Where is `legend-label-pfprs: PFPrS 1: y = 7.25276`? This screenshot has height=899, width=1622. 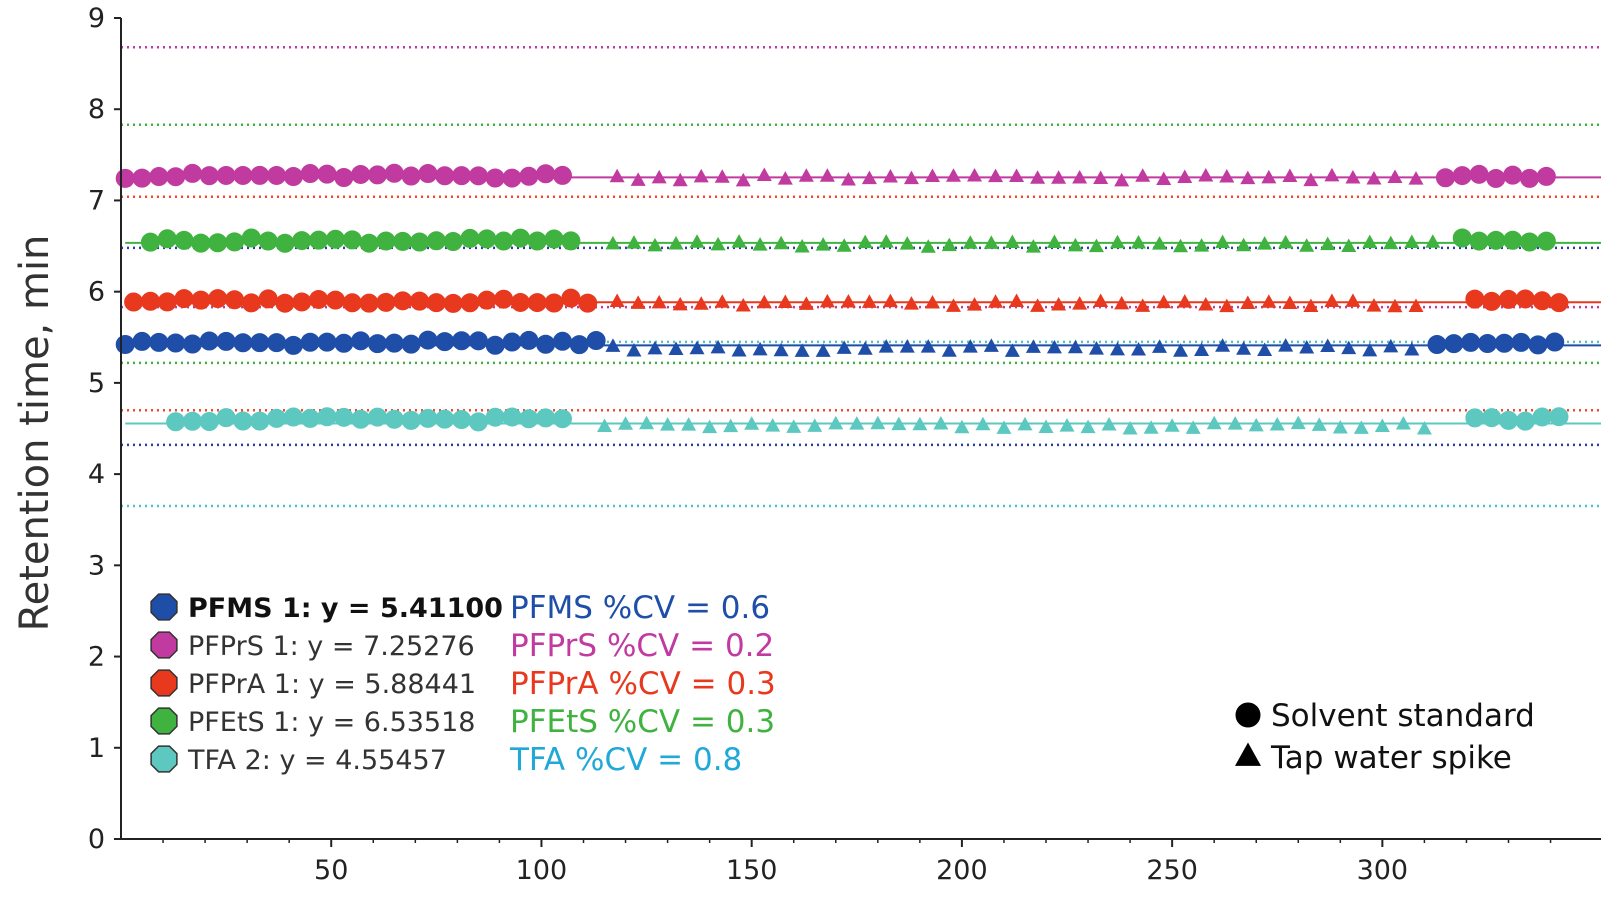 legend-label-pfprs: PFPrS 1: y = 7.25276 is located at coordinates (331, 646).